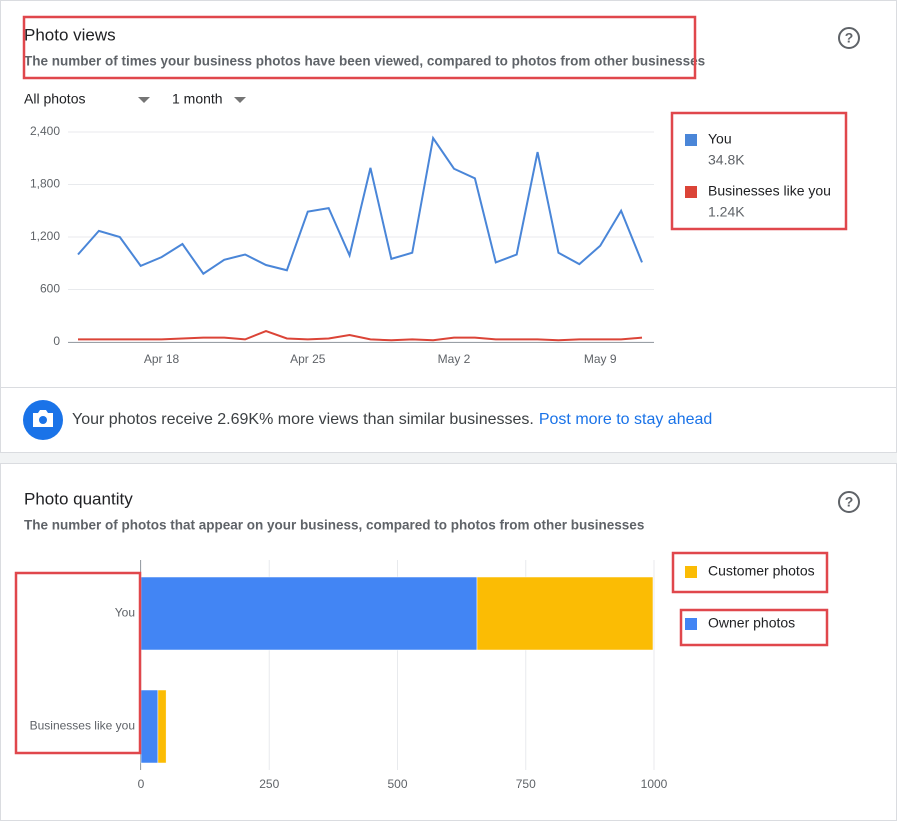  Describe the element at coordinates (78, 498) in the screenshot. I see `title: Photo quantity` at that location.